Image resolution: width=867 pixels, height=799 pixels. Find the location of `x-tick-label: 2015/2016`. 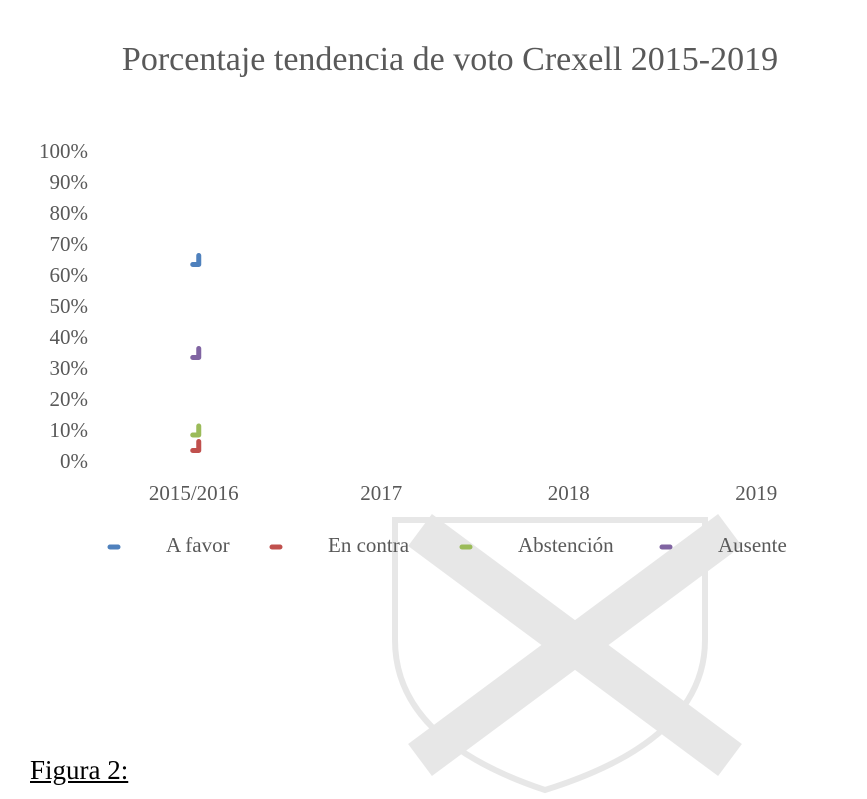

x-tick-label: 2015/2016 is located at coordinates (194, 493).